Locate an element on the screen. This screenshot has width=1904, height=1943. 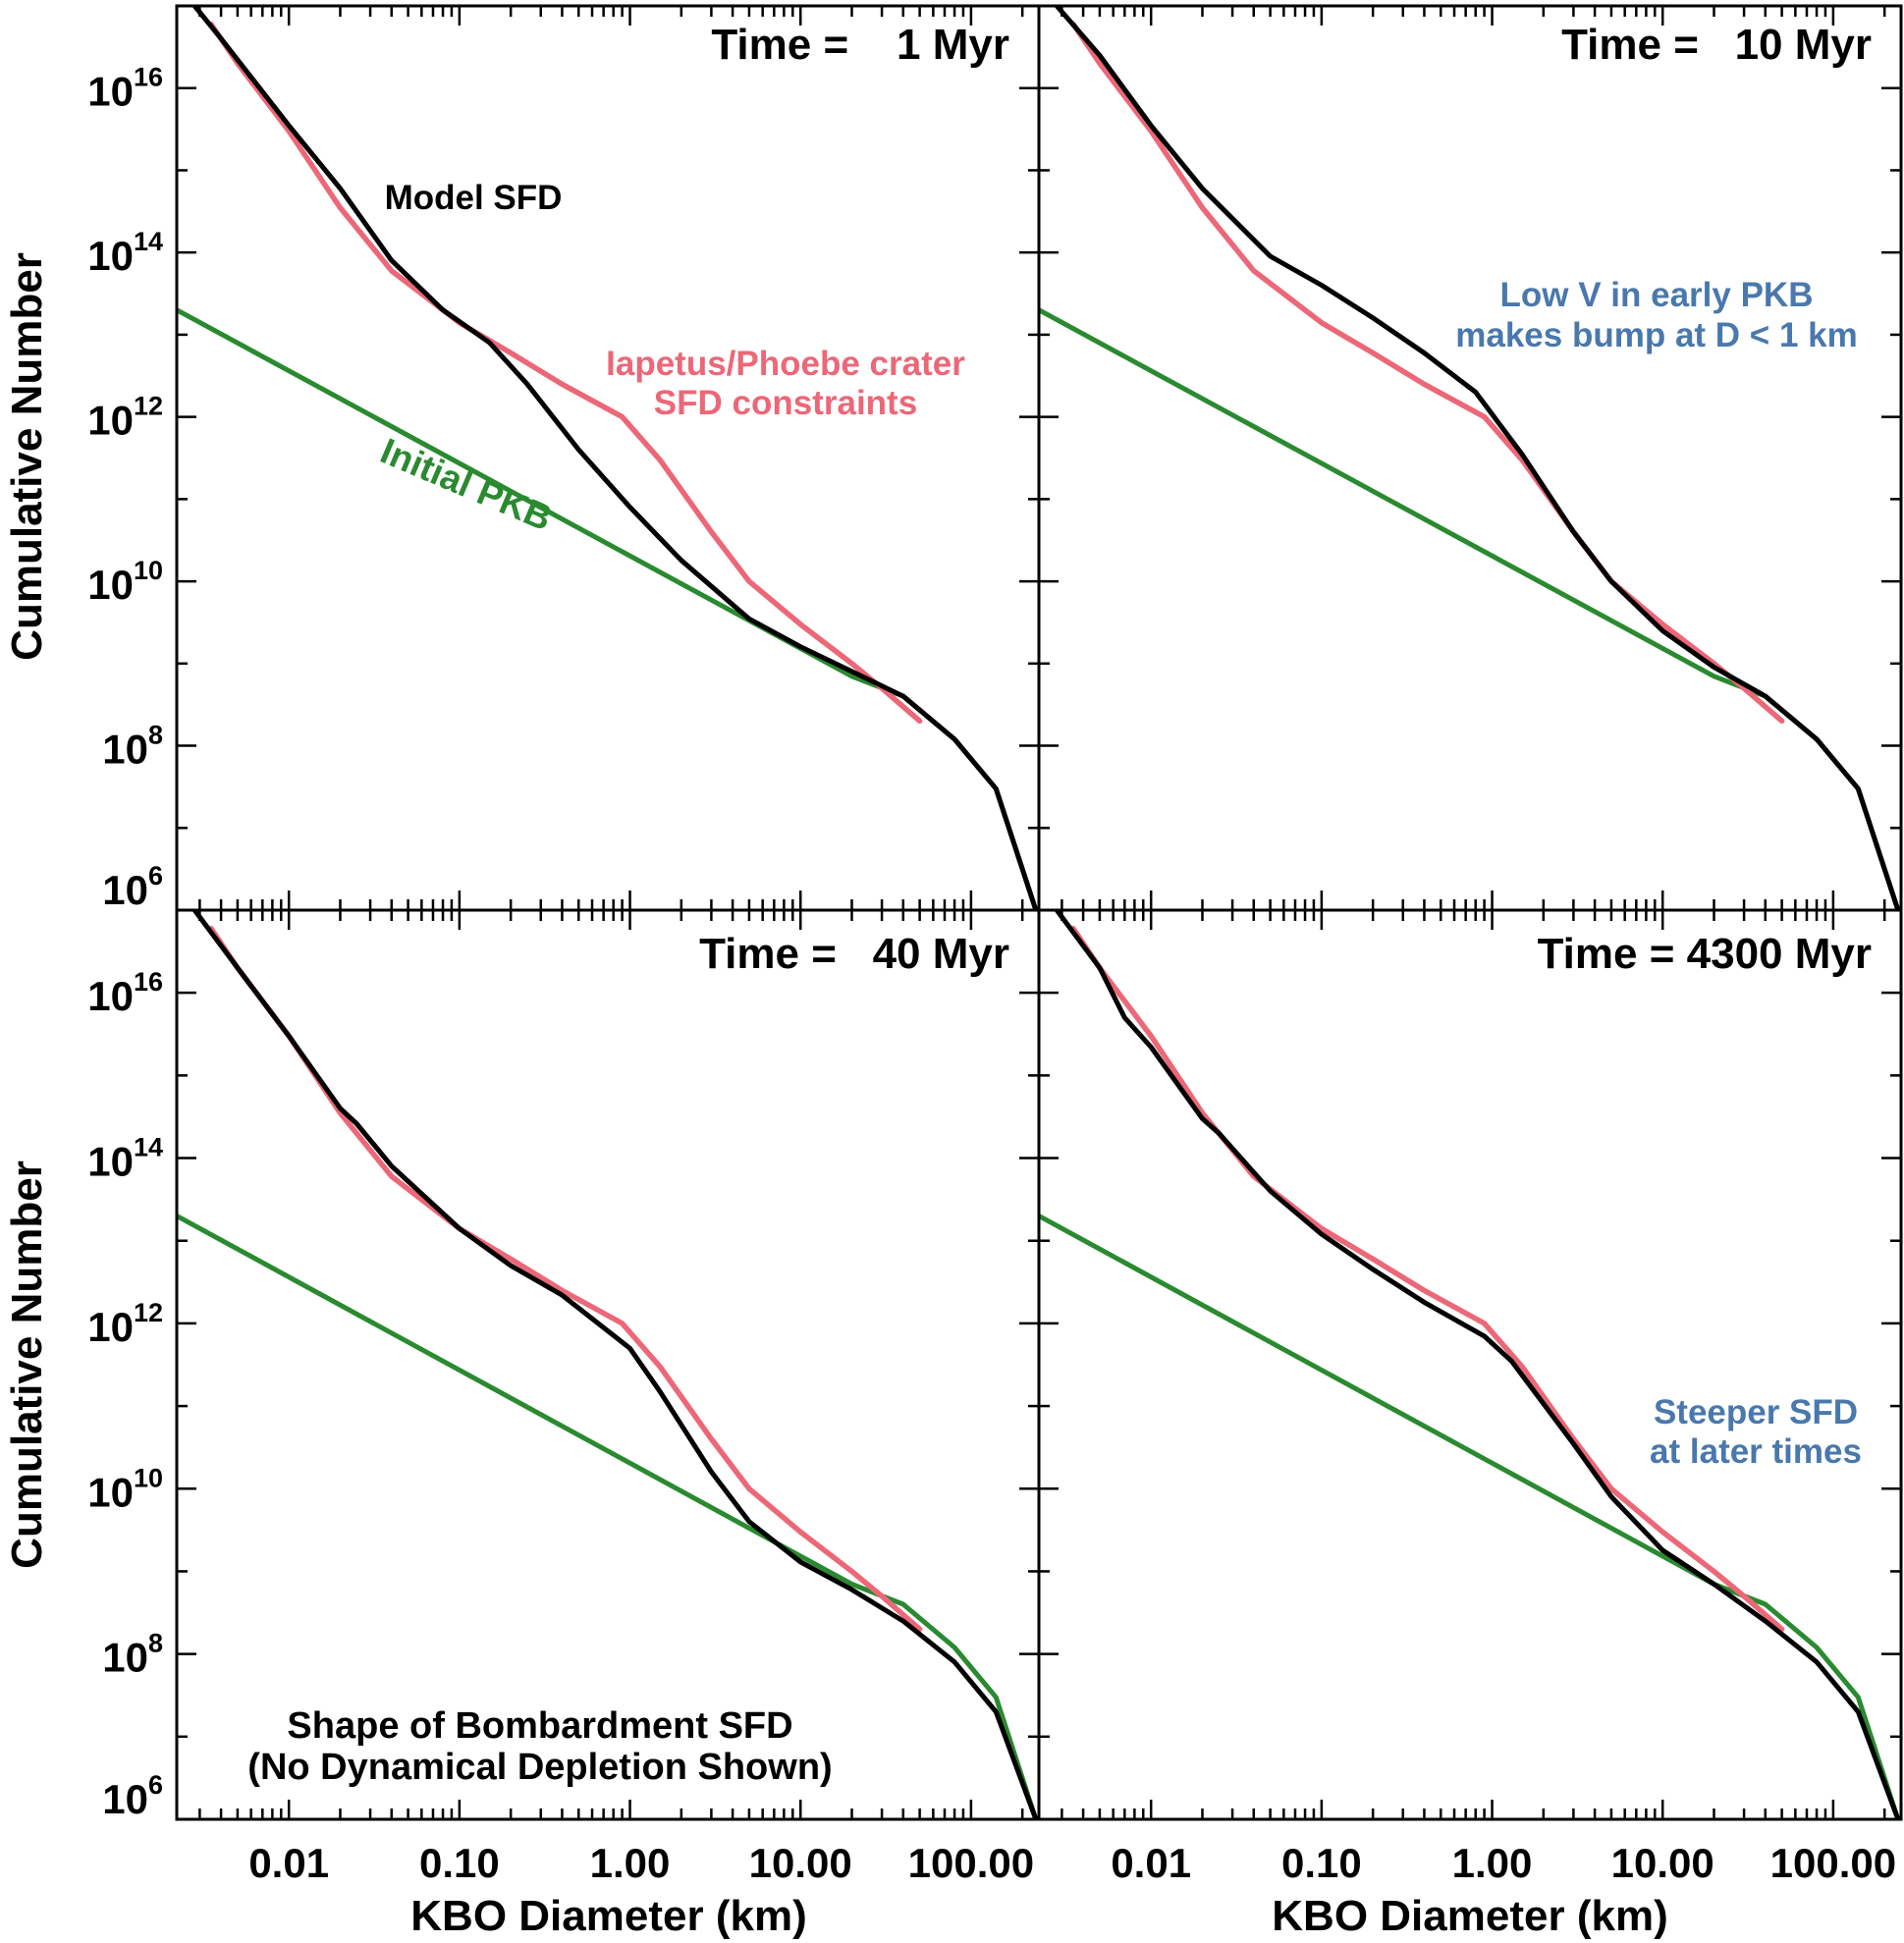
y-axis-label-bottom: Cumulative Number is located at coordinates (27, 1364).